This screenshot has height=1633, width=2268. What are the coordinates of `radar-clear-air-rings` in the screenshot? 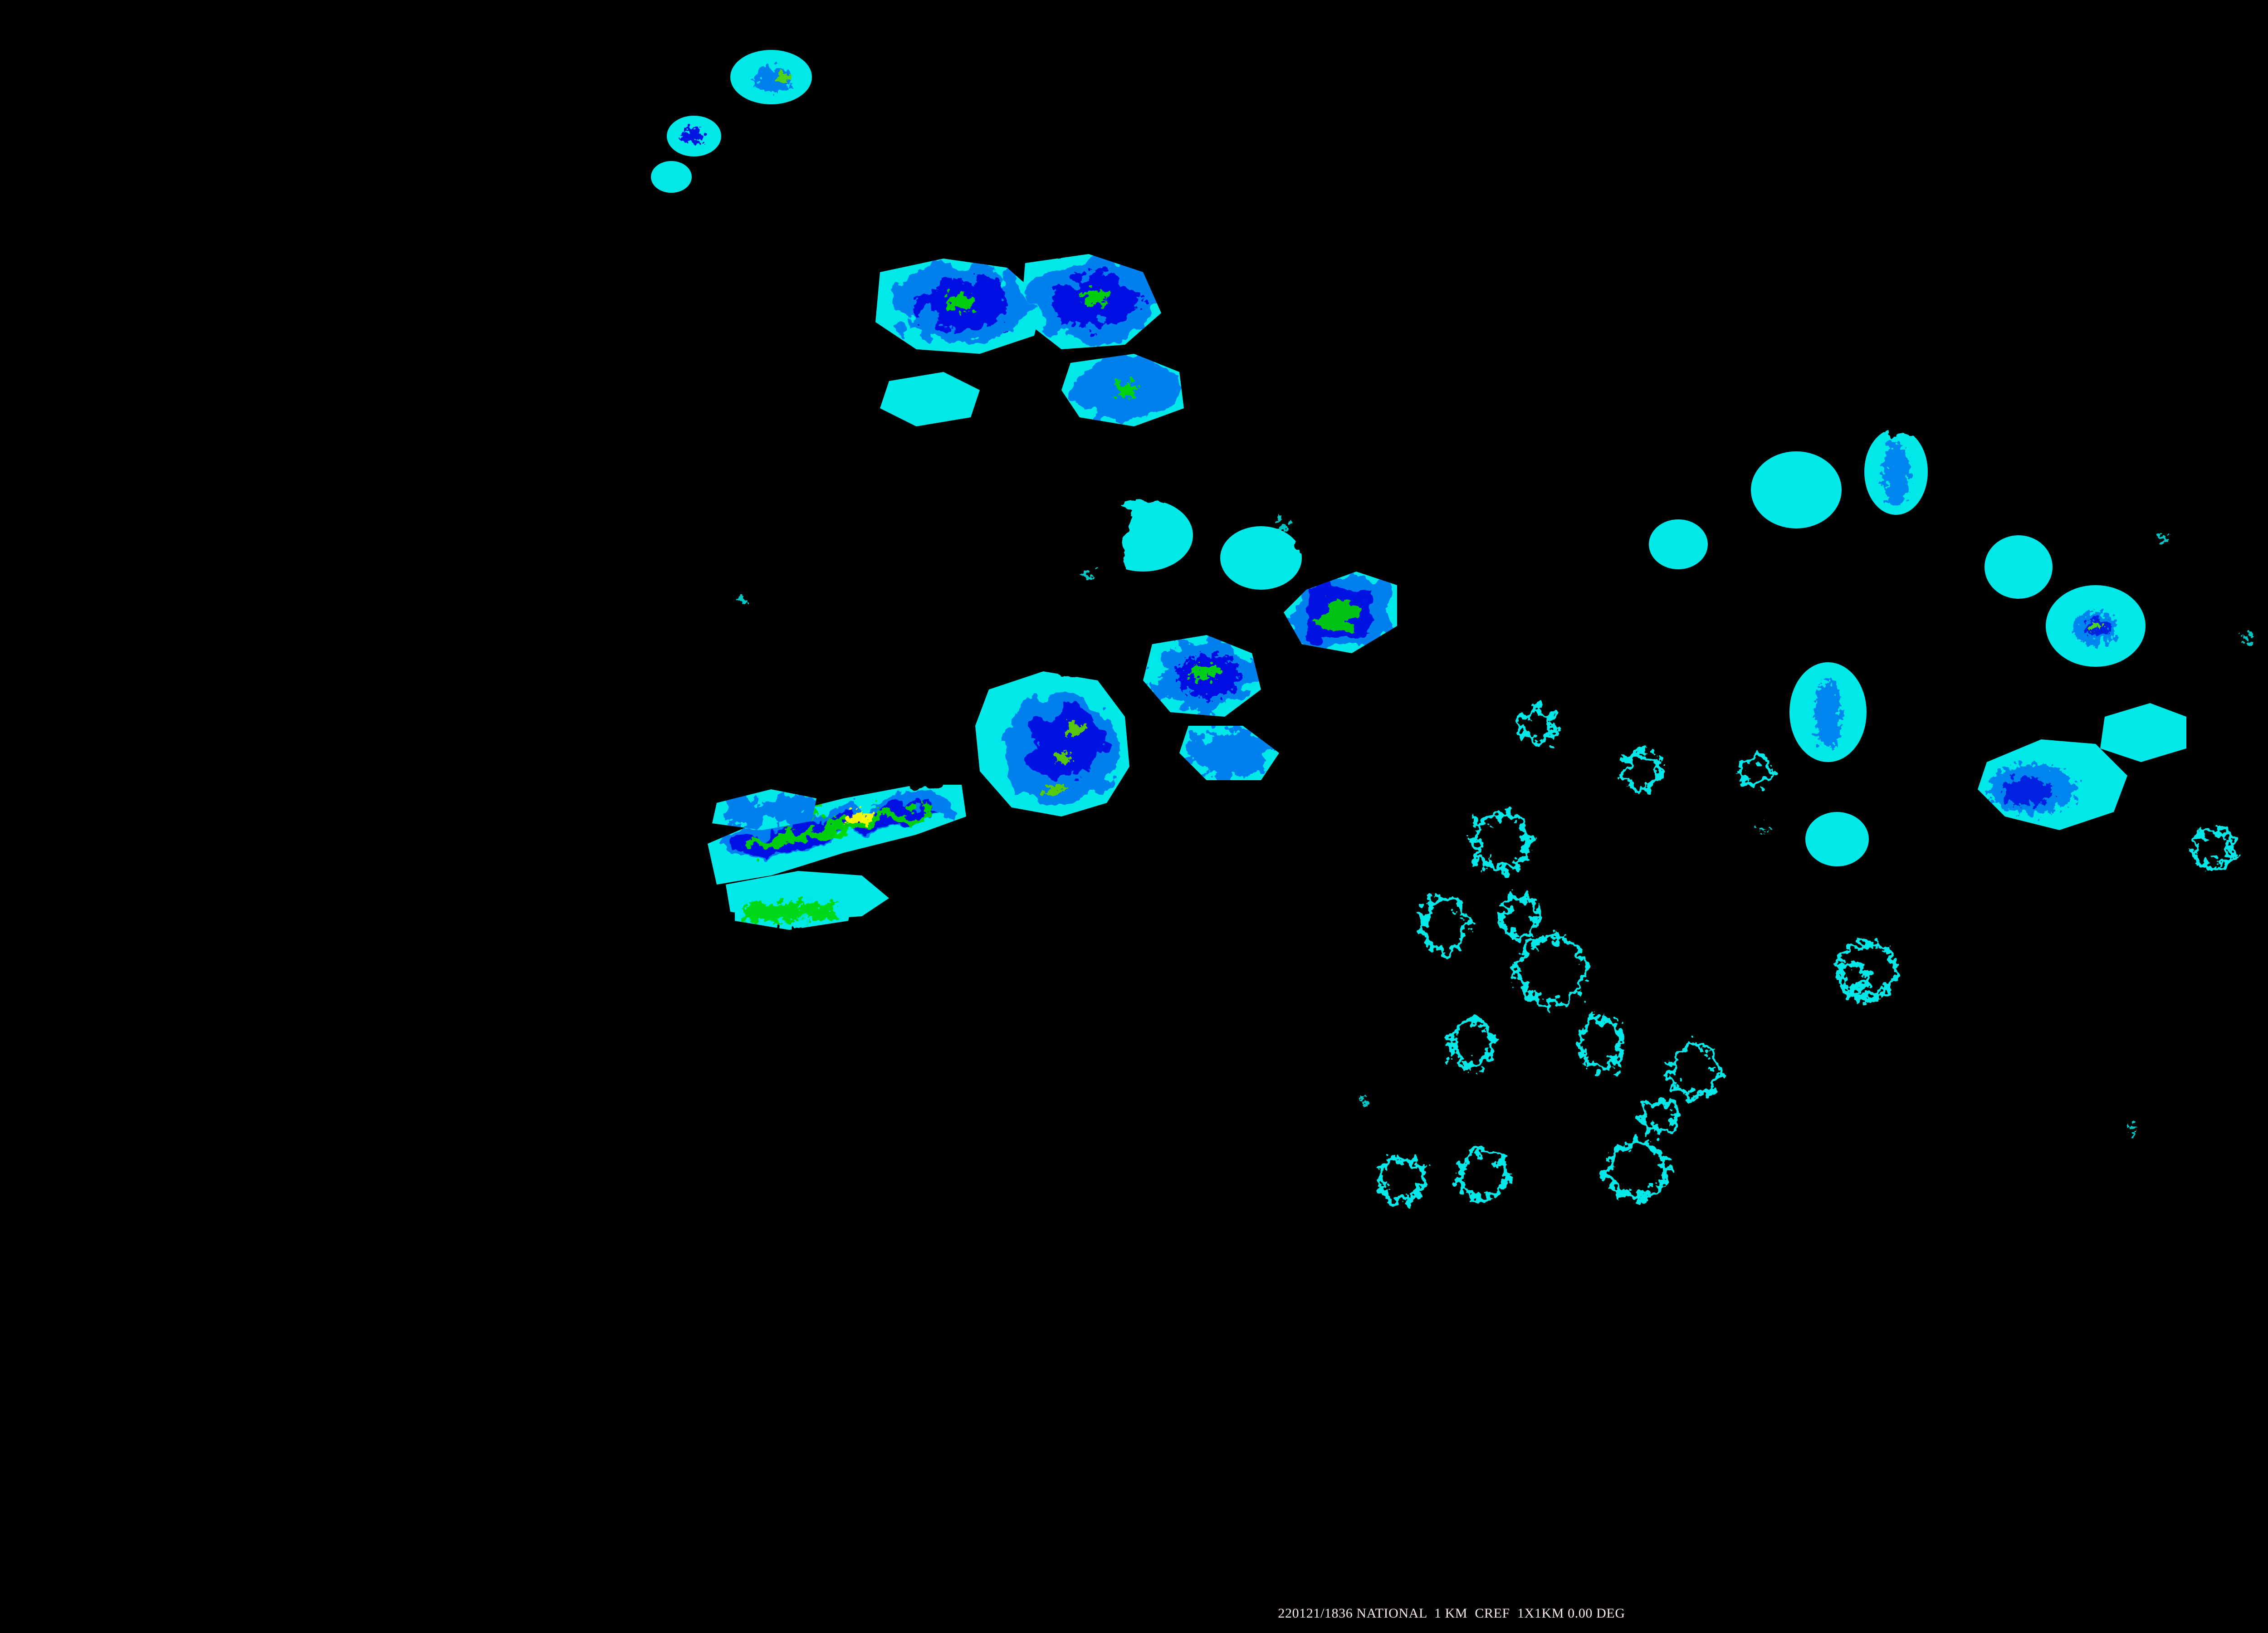 It's located at (1807, 955).